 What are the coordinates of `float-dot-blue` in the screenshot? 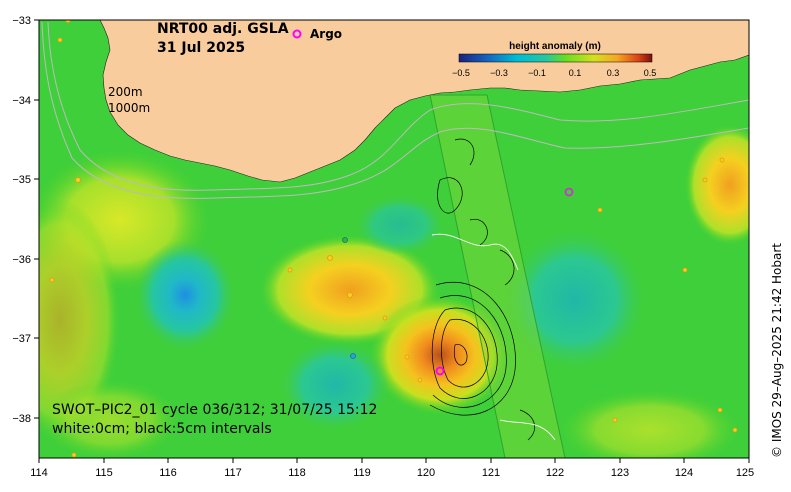 It's located at (353, 356).